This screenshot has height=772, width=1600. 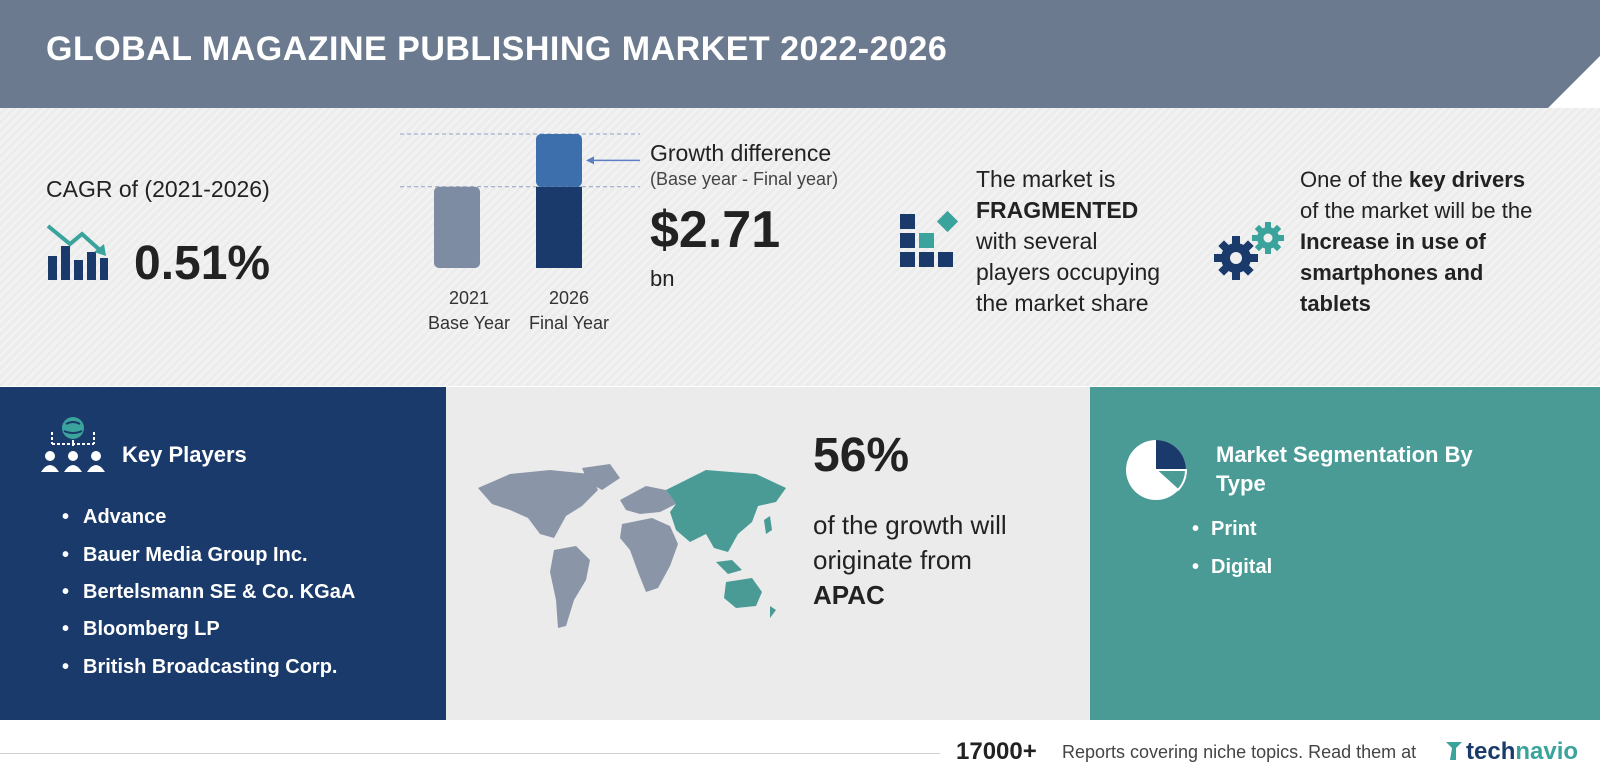 I want to click on bar-label-2021: 2021 Base Year, so click(x=469, y=311).